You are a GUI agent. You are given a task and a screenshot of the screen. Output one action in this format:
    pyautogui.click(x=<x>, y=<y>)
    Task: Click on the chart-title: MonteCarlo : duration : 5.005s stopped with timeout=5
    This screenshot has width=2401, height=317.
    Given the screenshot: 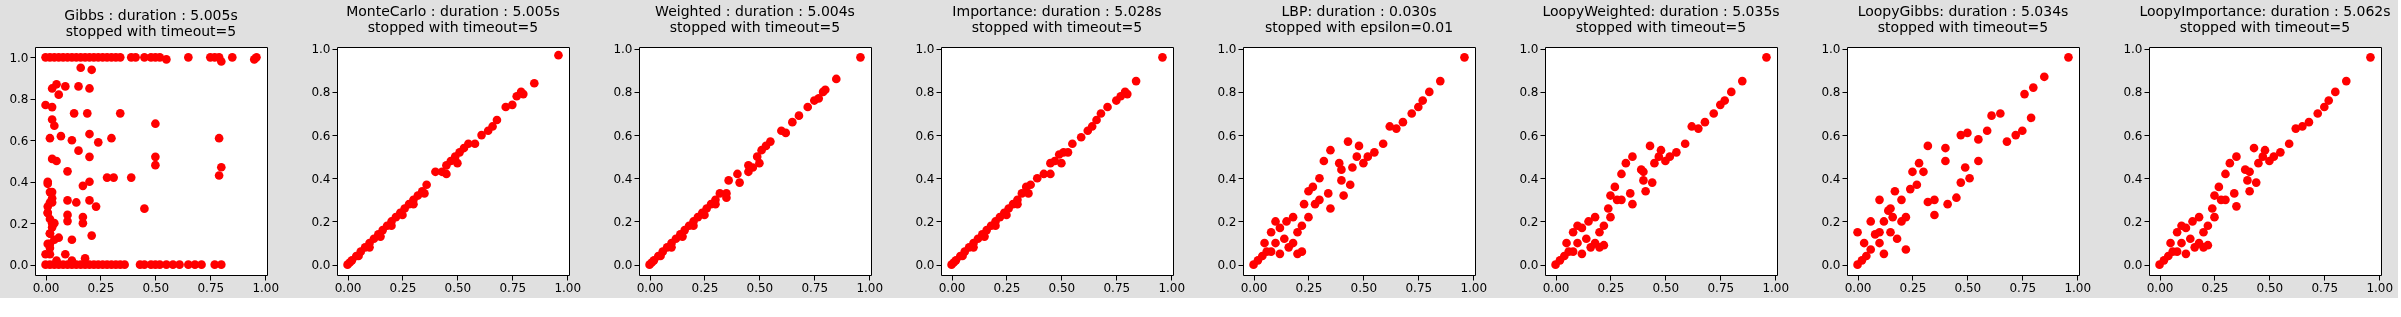 What is the action you would take?
    pyautogui.click(x=453, y=18)
    